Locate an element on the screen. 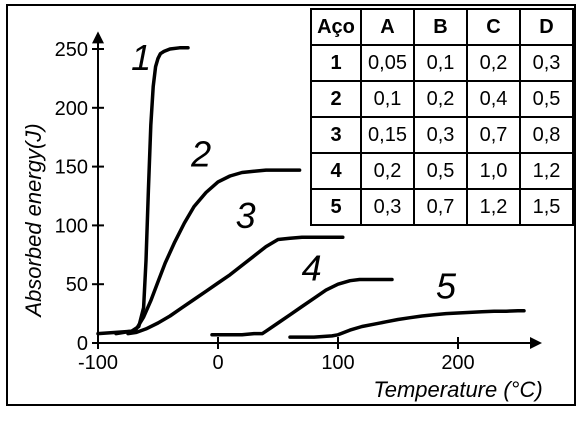 The image size is (586, 422). curve-label-4: 4 is located at coordinates (312, 268).